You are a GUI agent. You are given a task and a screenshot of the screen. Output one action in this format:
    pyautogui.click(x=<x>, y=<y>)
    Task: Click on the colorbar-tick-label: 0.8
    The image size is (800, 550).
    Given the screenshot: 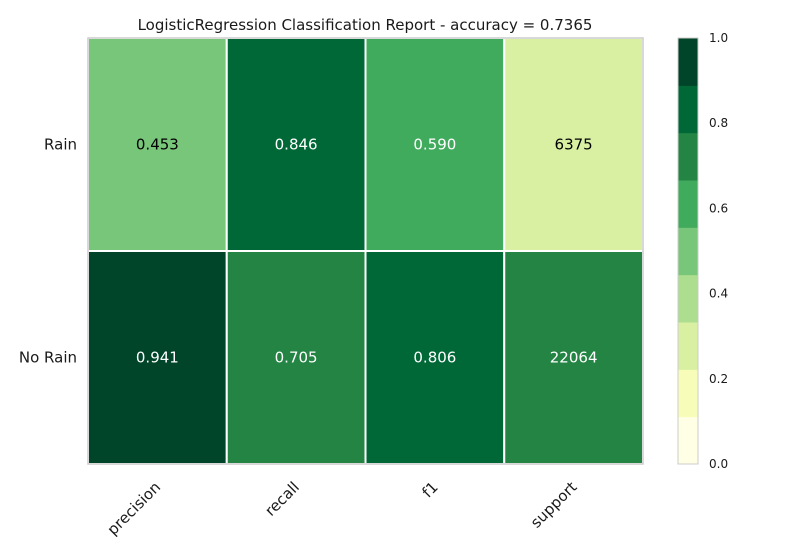 What is the action you would take?
    pyautogui.click(x=718, y=123)
    